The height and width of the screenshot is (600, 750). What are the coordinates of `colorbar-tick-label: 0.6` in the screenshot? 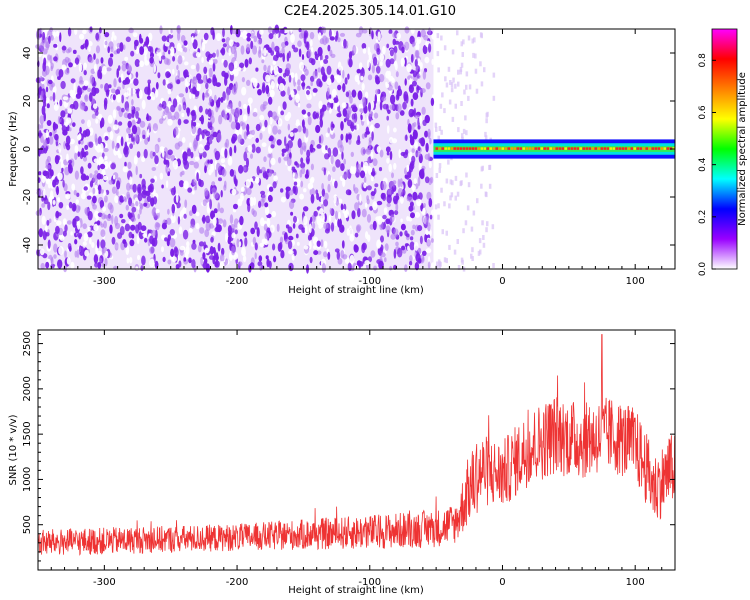 It's located at (703, 112).